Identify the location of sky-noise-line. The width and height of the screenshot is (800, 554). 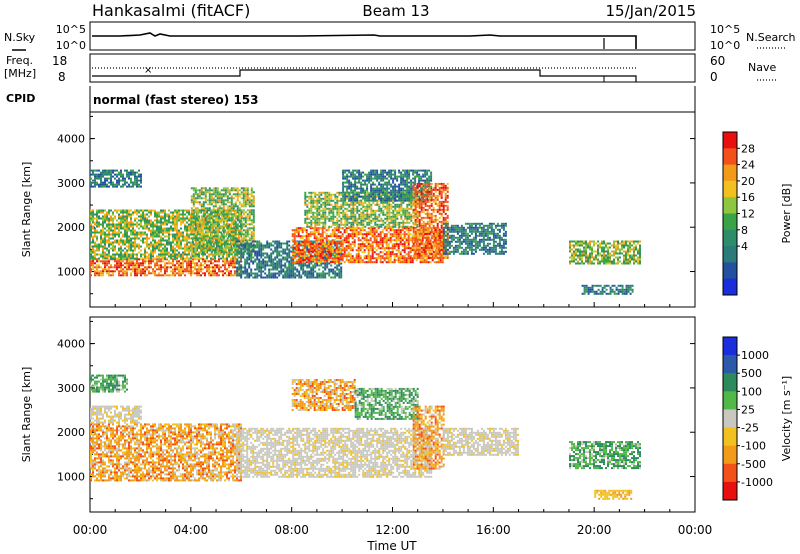
(364, 40).